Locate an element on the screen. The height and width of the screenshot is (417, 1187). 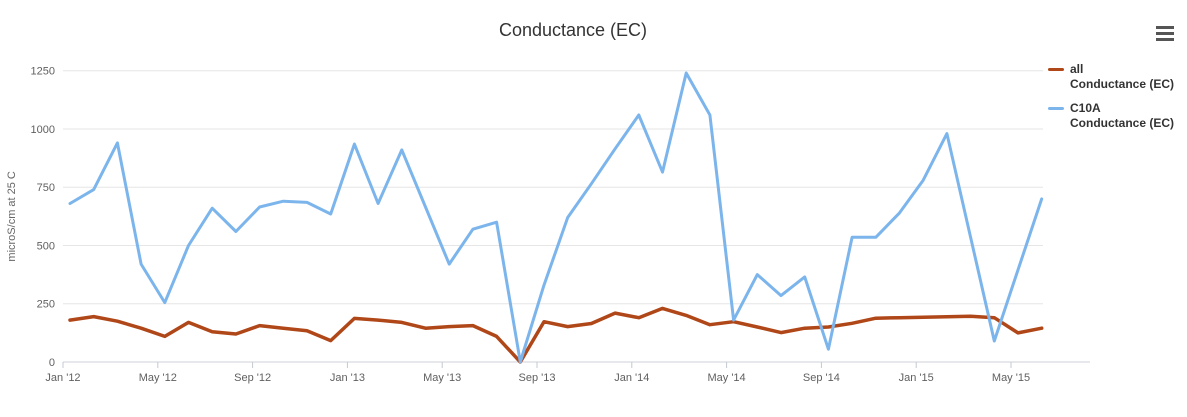
y-tick-label: 750 is located at coordinates (46, 188).